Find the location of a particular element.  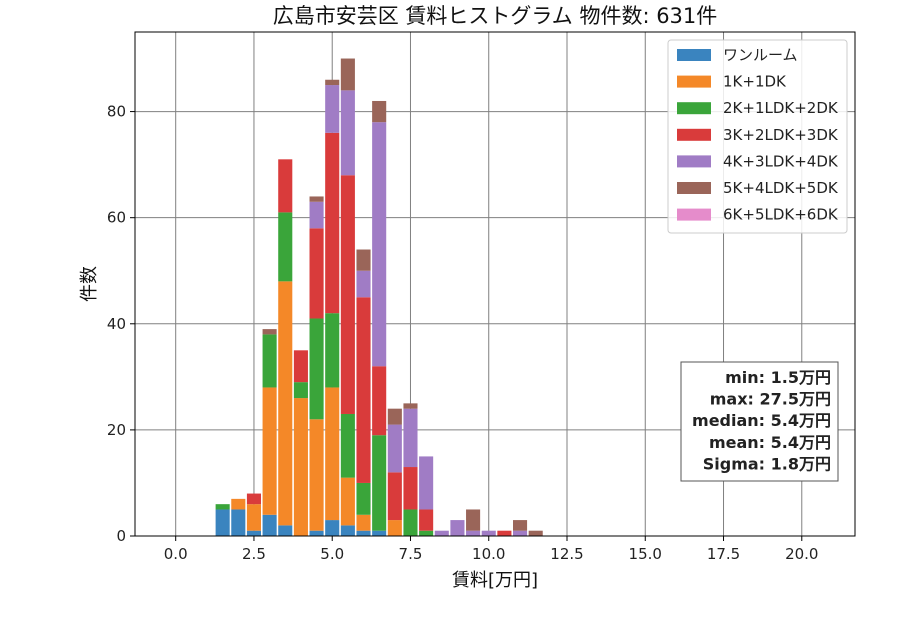

y-tick-label: 40 is located at coordinates (116, 324).